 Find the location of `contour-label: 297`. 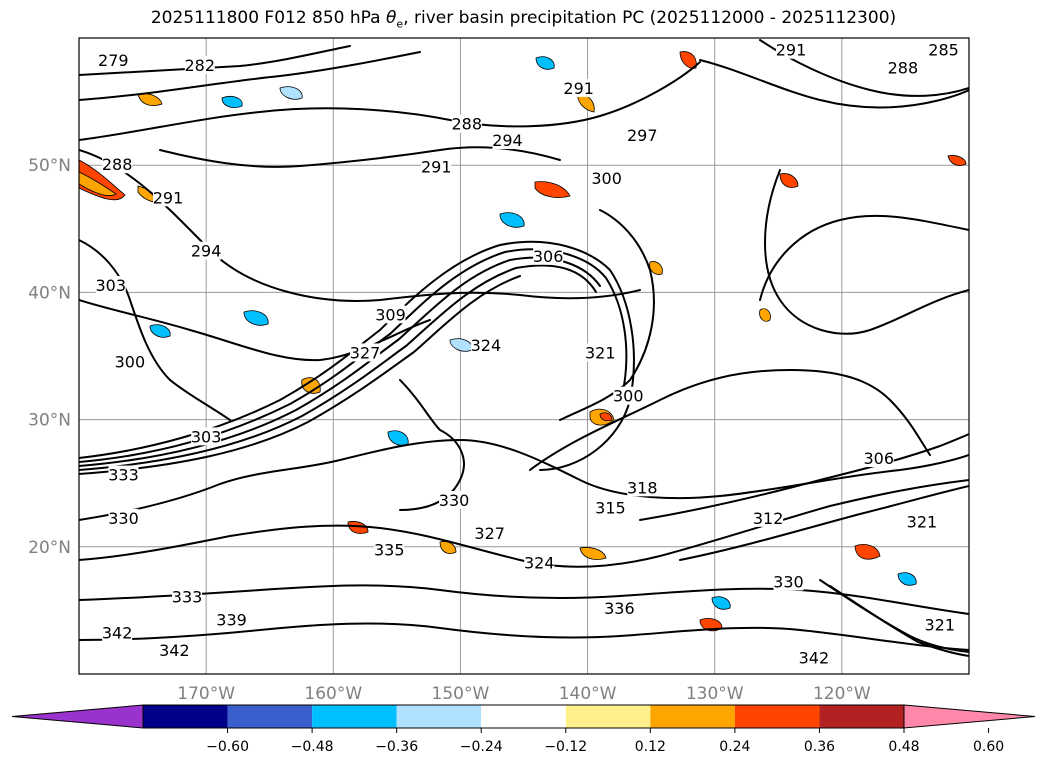

contour-label: 297 is located at coordinates (642, 135).